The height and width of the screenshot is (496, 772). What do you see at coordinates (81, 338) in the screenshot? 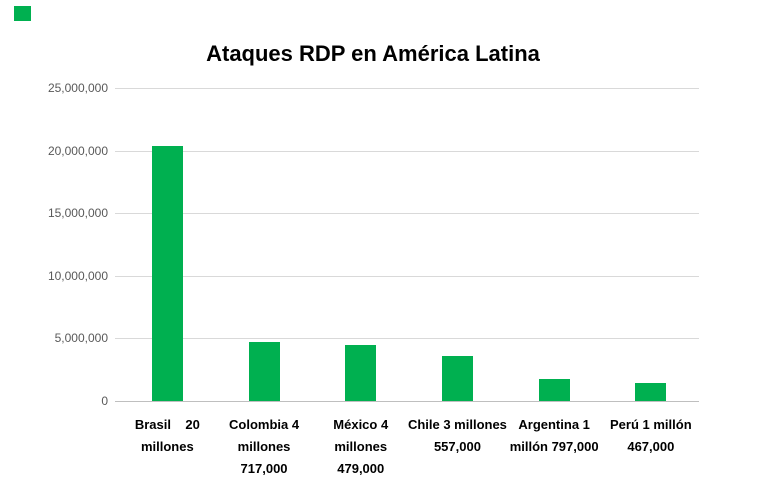
I see `y-axis-tick-label: 5,000,000` at bounding box center [81, 338].